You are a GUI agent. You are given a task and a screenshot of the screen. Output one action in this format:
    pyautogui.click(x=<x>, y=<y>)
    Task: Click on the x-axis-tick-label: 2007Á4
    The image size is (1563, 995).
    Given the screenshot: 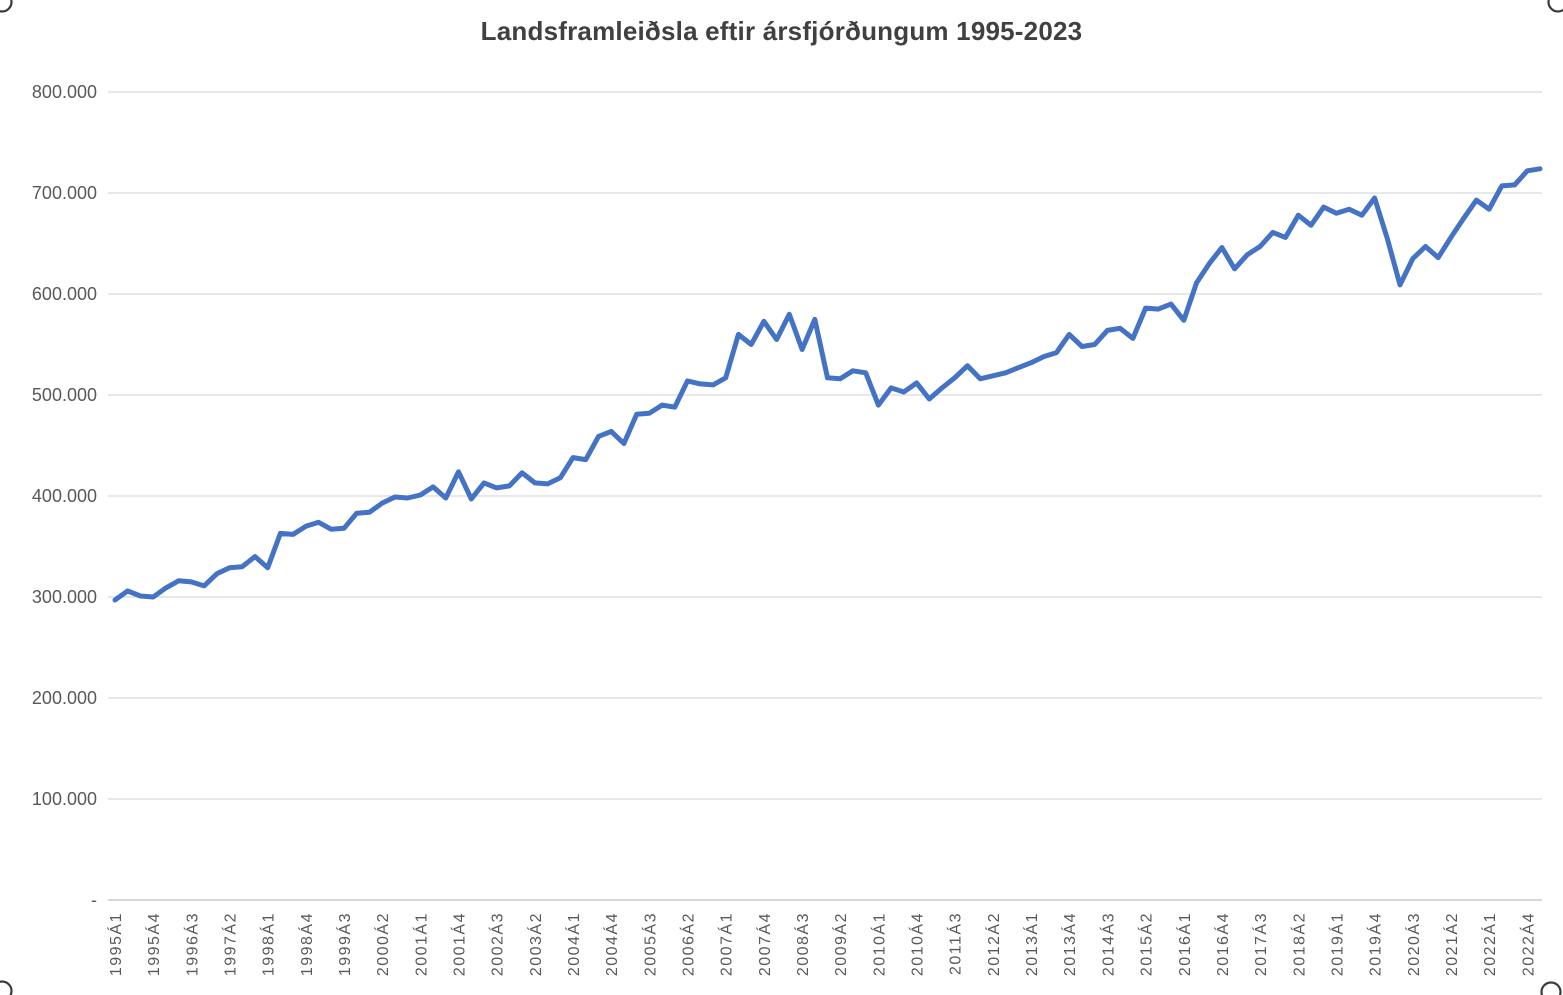 What is the action you would take?
    pyautogui.click(x=764, y=944)
    